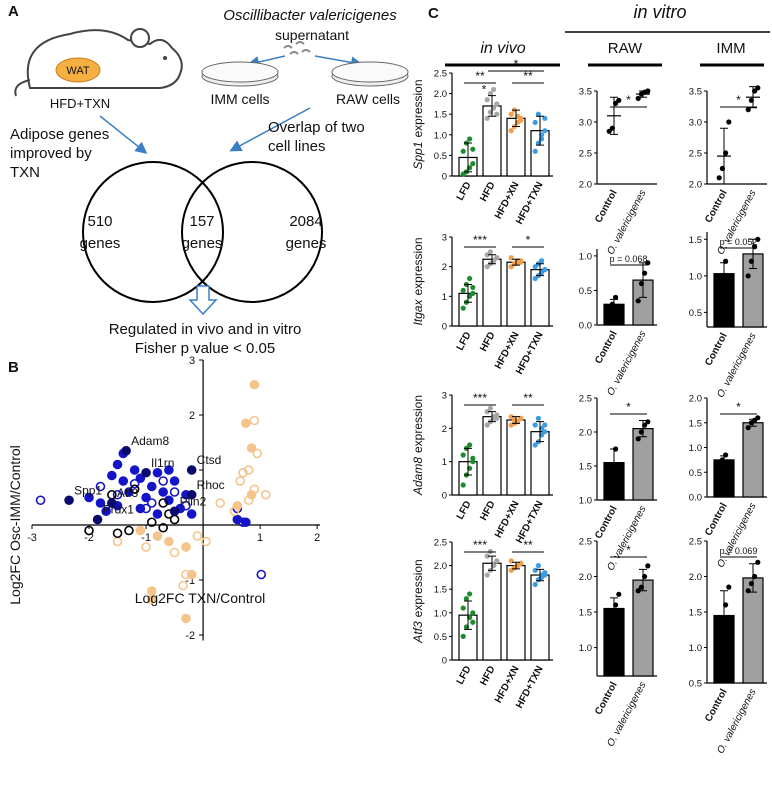  What do you see at coordinates (200, 598) in the screenshot?
I see `x-axis-label: Log2FC TXN/Control` at bounding box center [200, 598].